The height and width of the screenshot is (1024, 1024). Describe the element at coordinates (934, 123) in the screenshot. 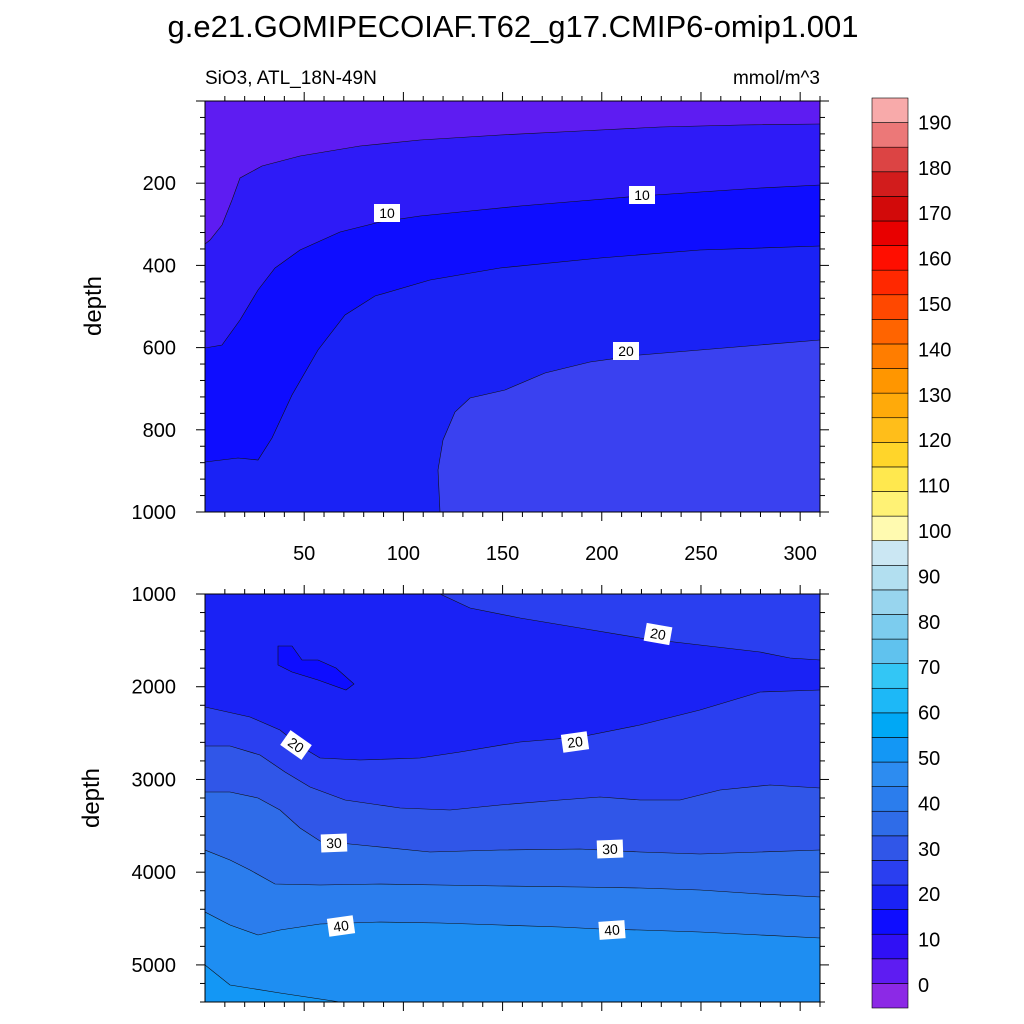

I see `colorbar-label: 190` at that location.